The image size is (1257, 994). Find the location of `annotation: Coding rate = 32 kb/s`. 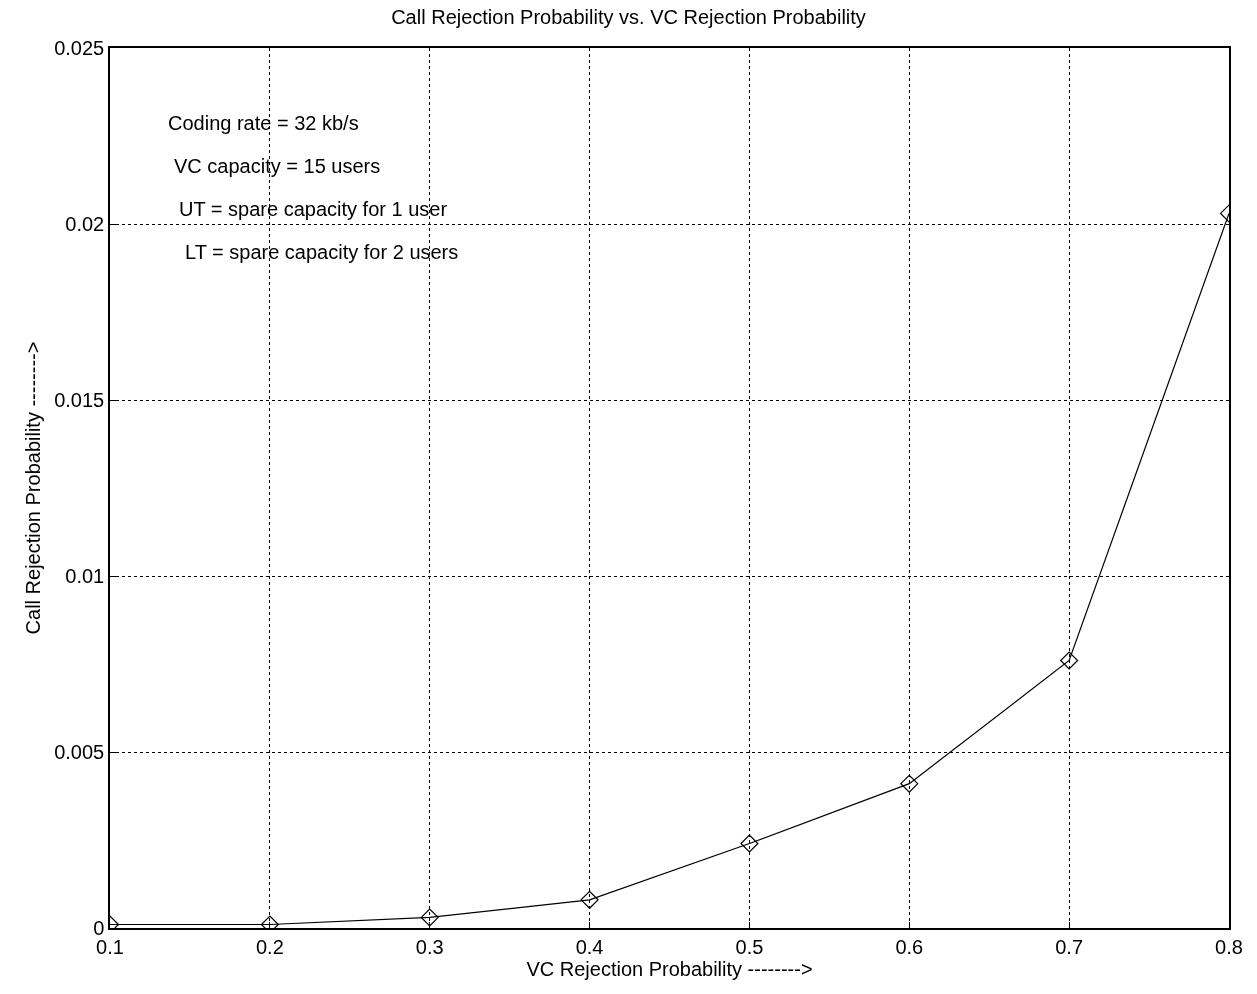

annotation: Coding rate = 32 kb/s is located at coordinates (263, 123).